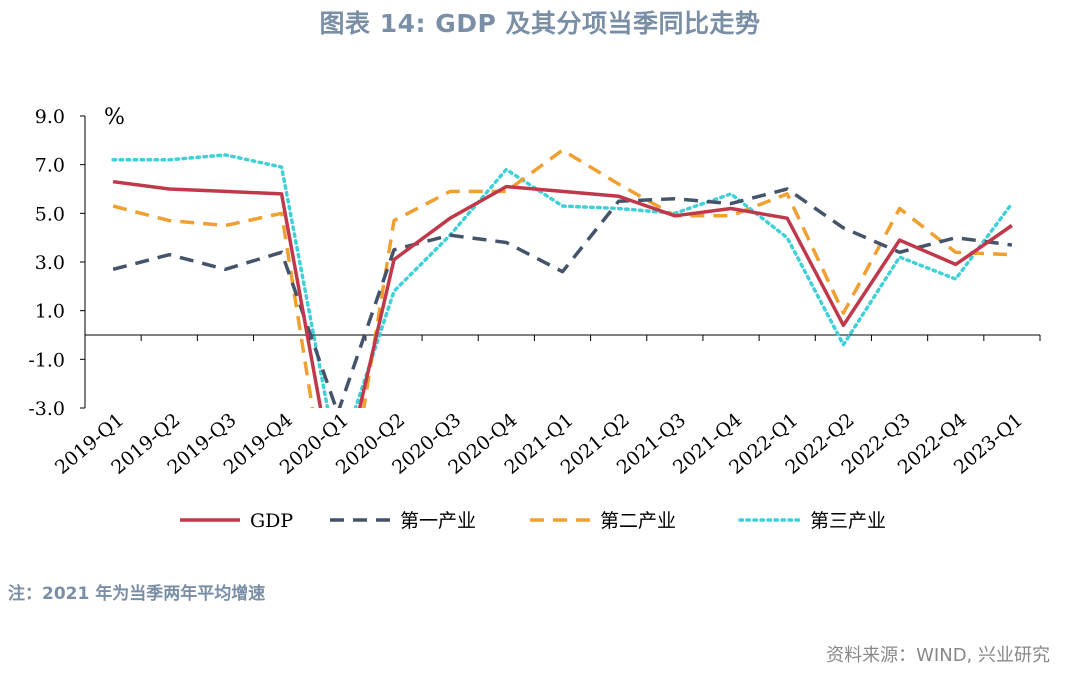 The image size is (1080, 675). Describe the element at coordinates (50, 117) in the screenshot. I see `y-tick-label: 9.0` at that location.